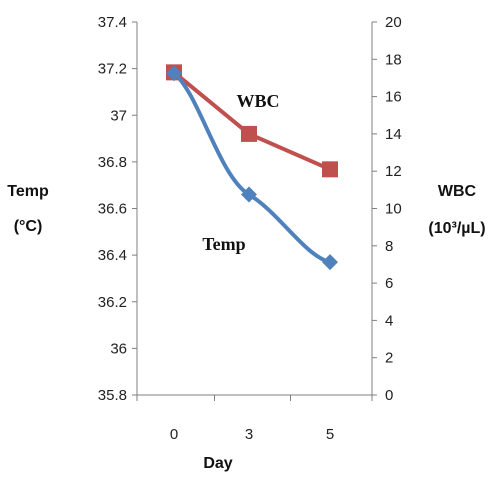 This screenshot has width=498, height=478. What do you see at coordinates (389, 395) in the screenshot?
I see `right-axis-tick-label: 0` at bounding box center [389, 395].